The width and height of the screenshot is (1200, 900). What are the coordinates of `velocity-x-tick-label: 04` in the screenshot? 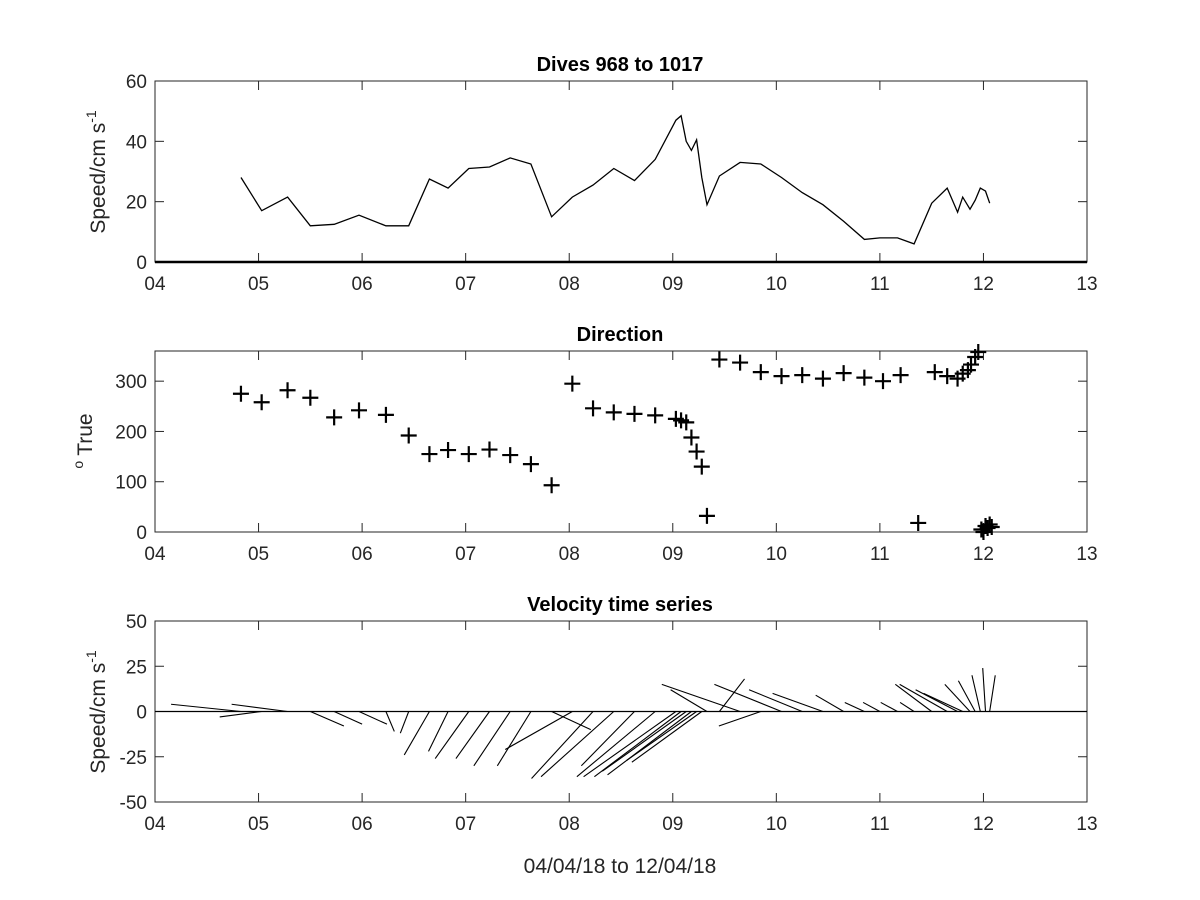 It's located at (155, 824).